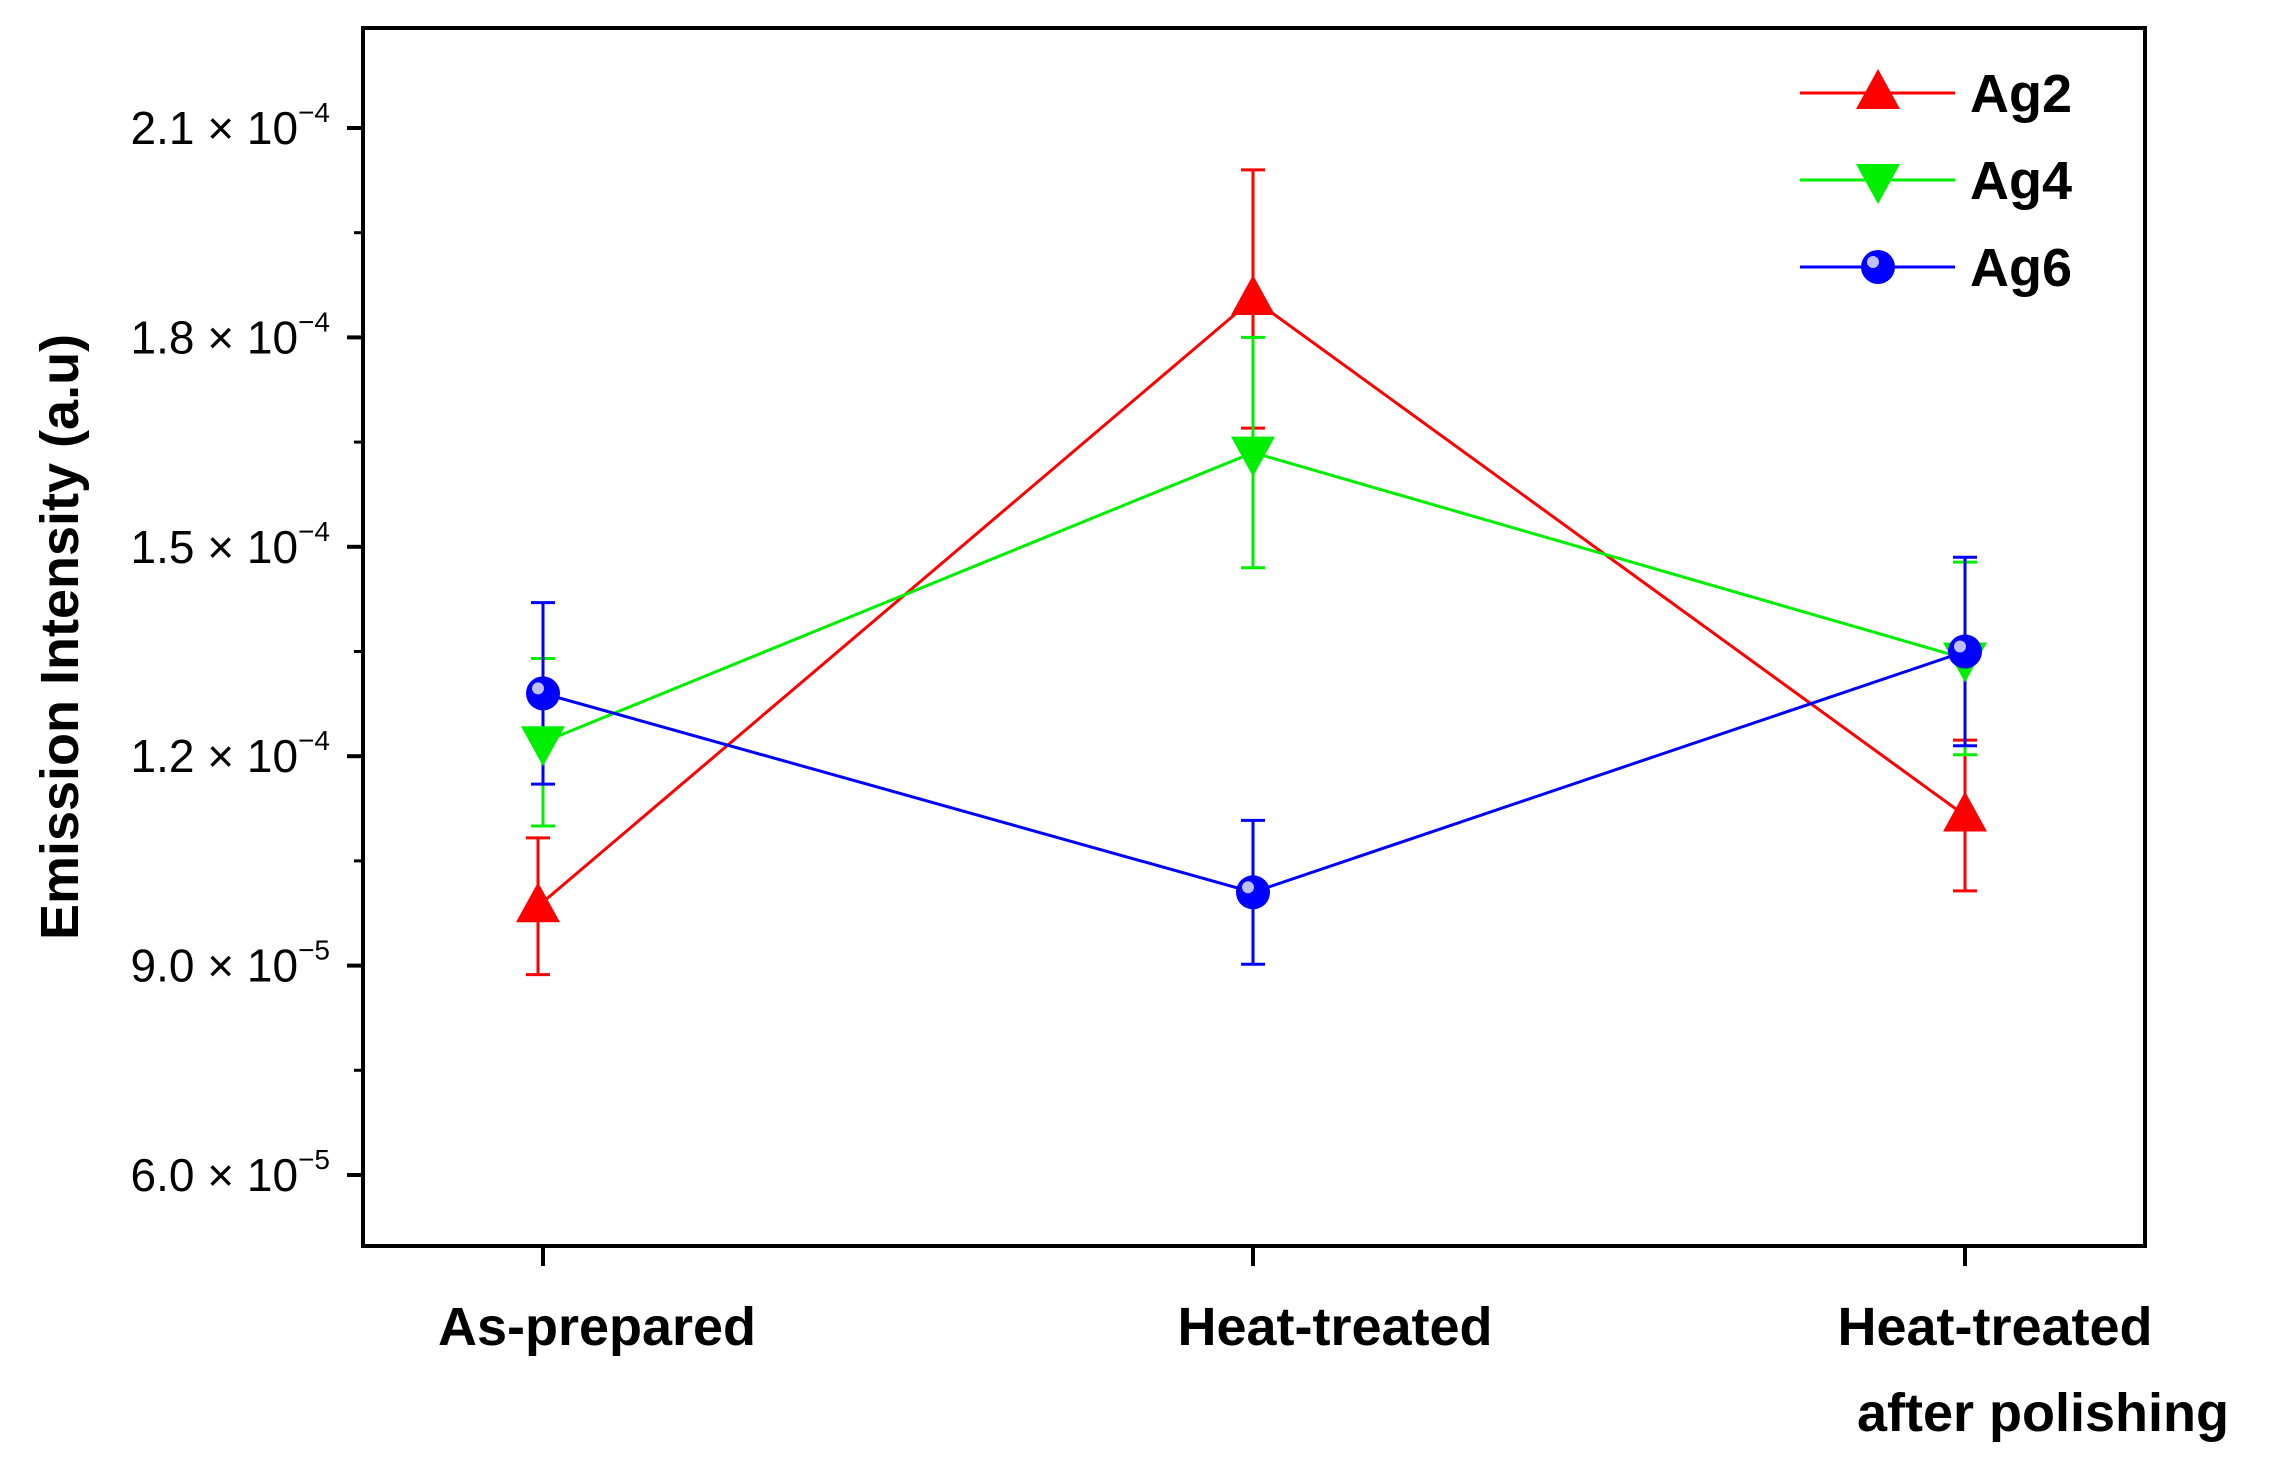 The image size is (2281, 1463). Describe the element at coordinates (2021, 181) in the screenshot. I see `legend-label-ag4: Ag4` at that location.